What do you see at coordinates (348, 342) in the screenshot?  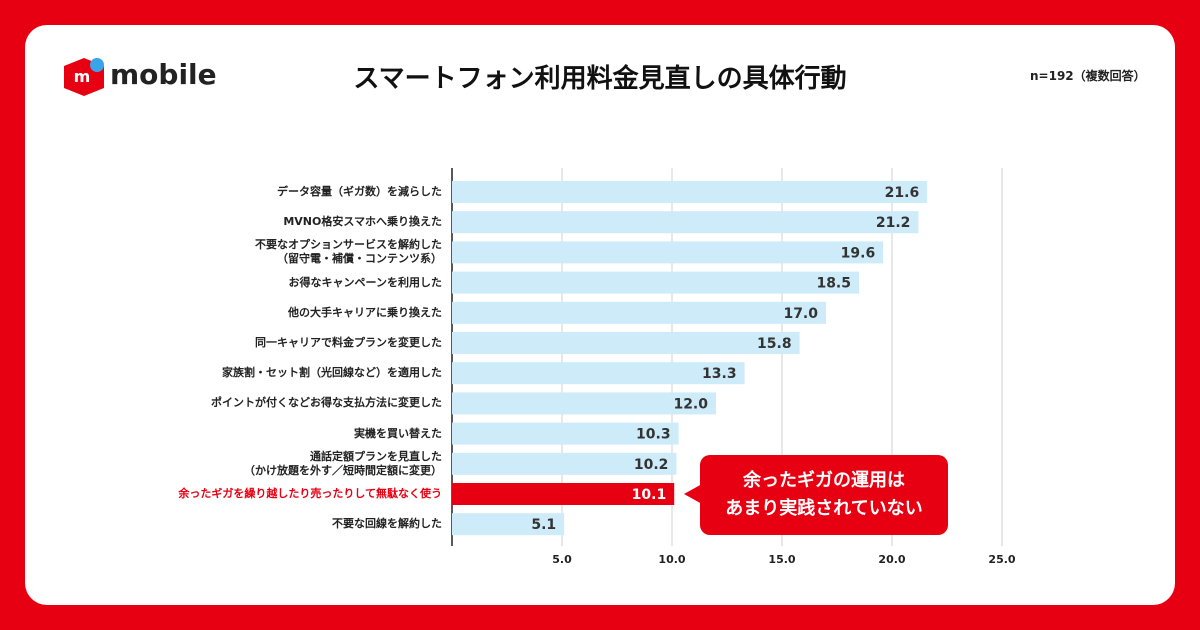 I see `category-label: 同一キャリアで料金プランを変更した` at bounding box center [348, 342].